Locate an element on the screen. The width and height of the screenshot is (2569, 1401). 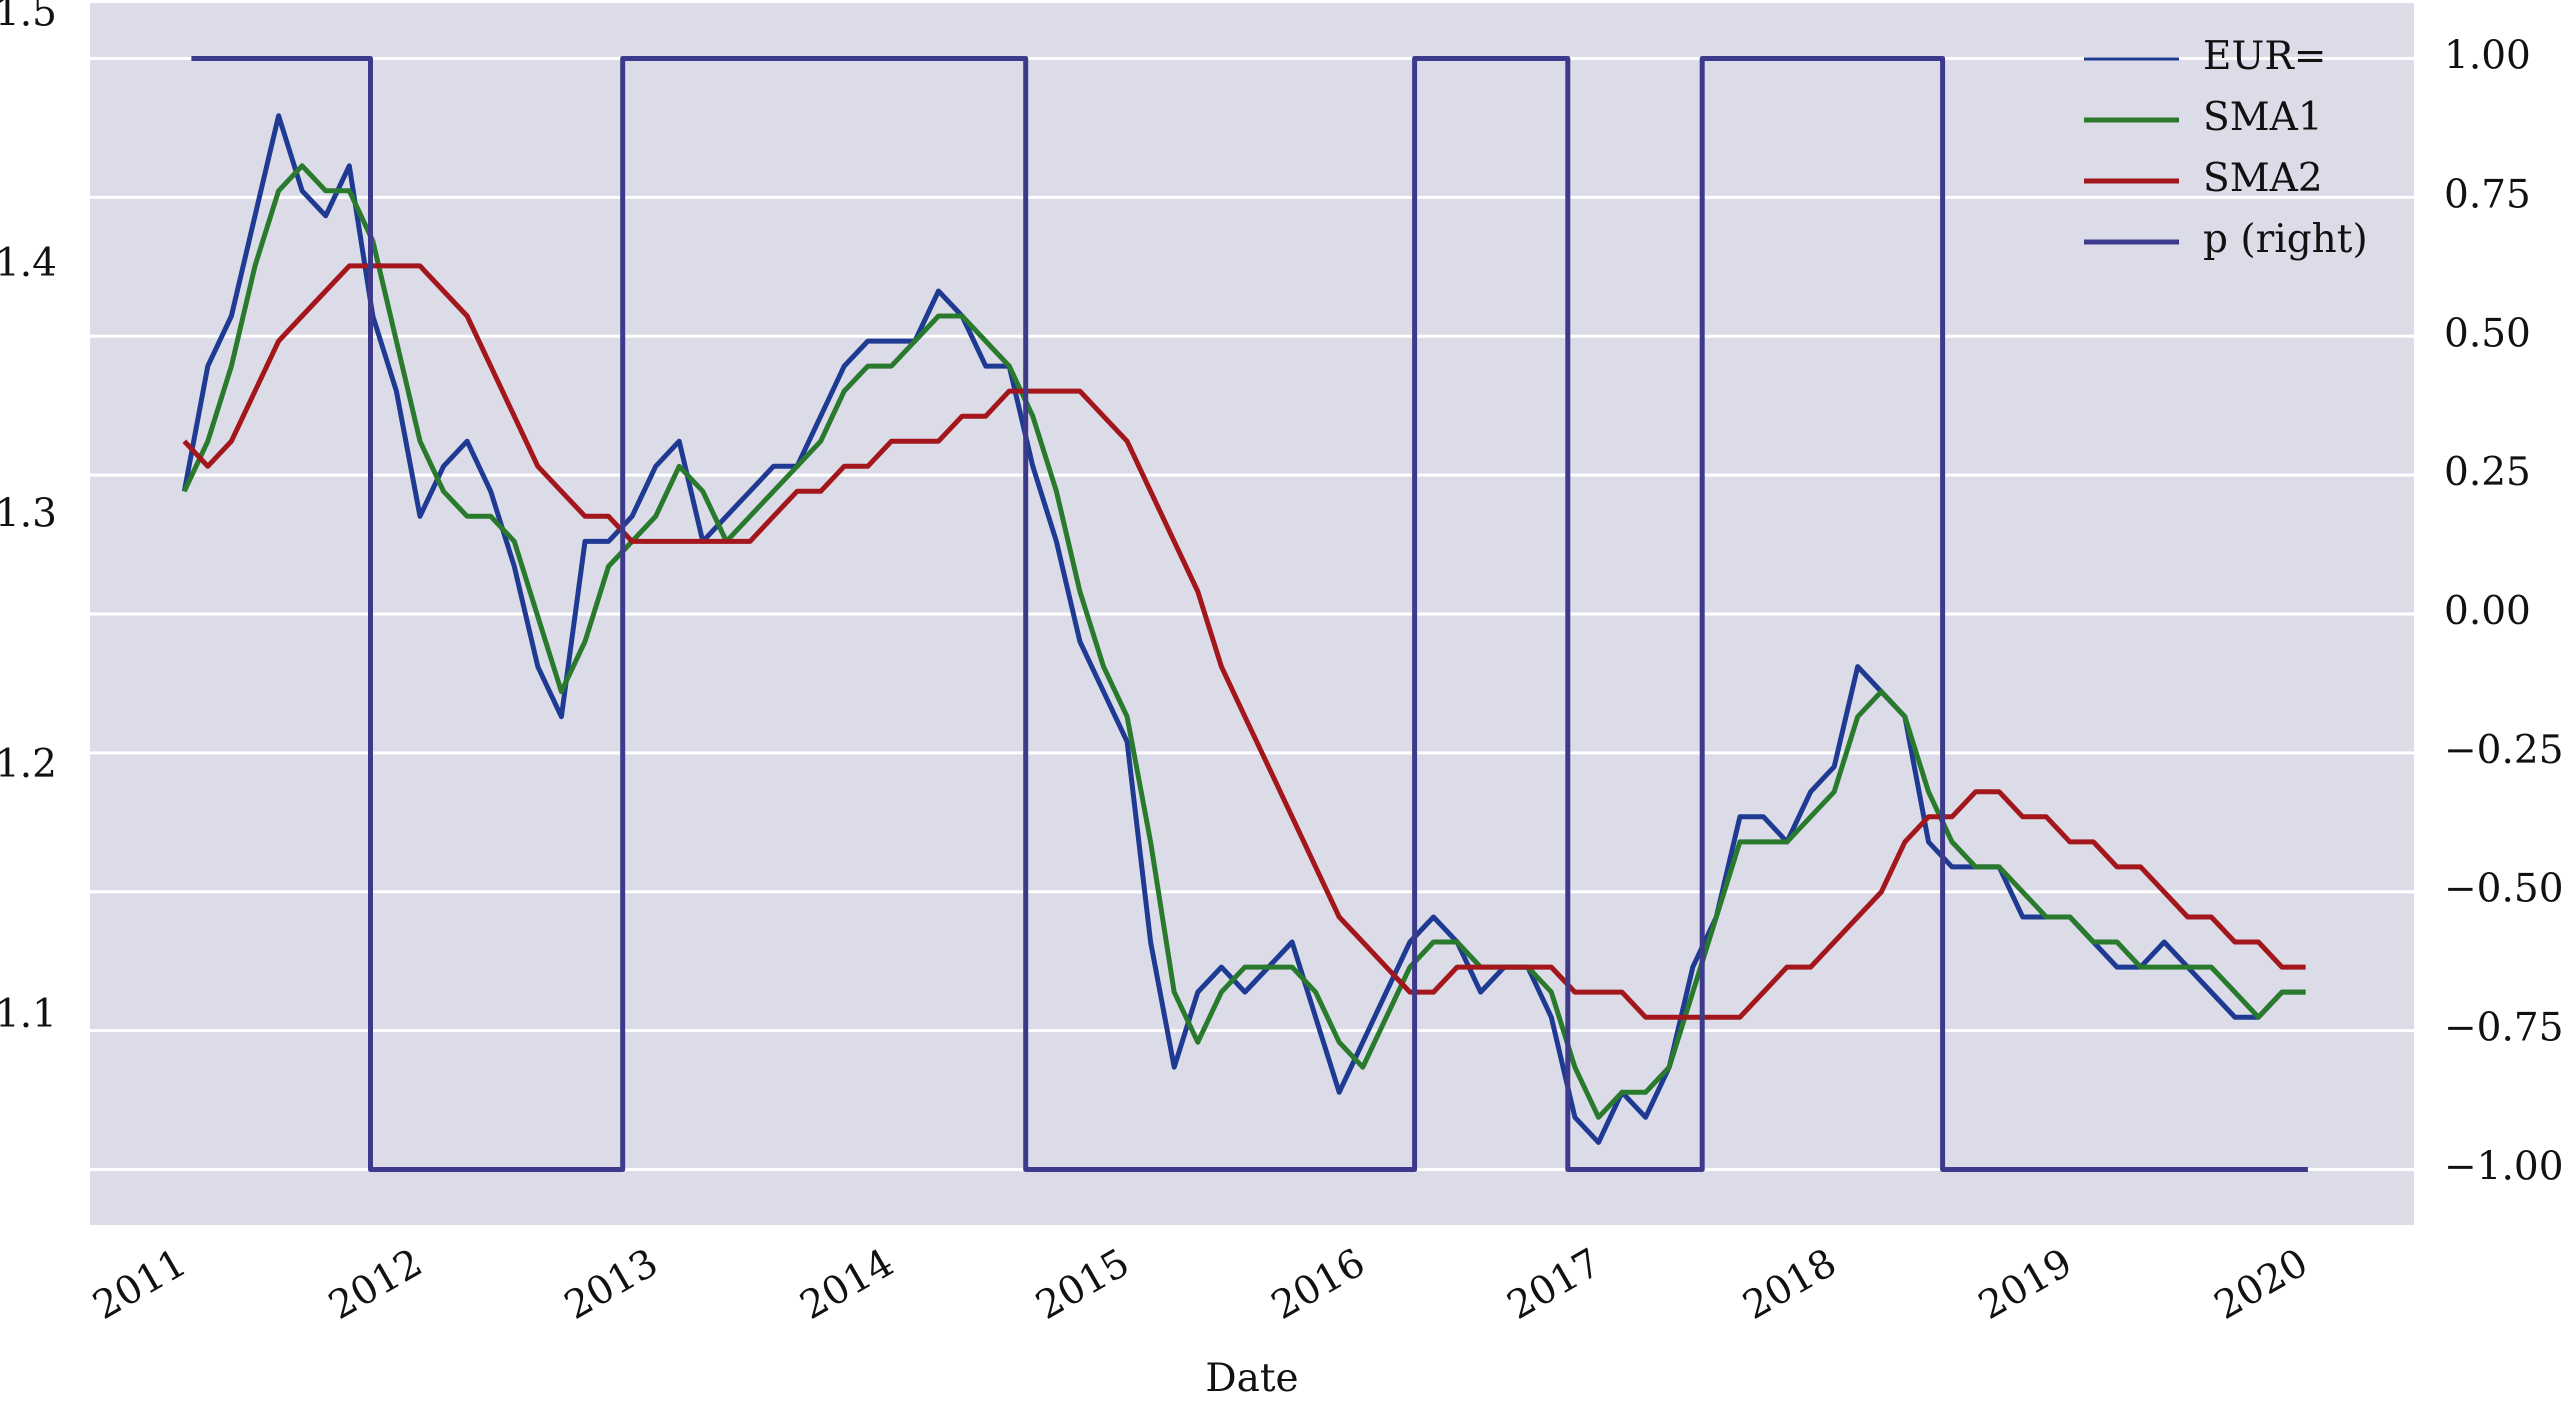
y-tick-label: 1.3 is located at coordinates (28, 513).